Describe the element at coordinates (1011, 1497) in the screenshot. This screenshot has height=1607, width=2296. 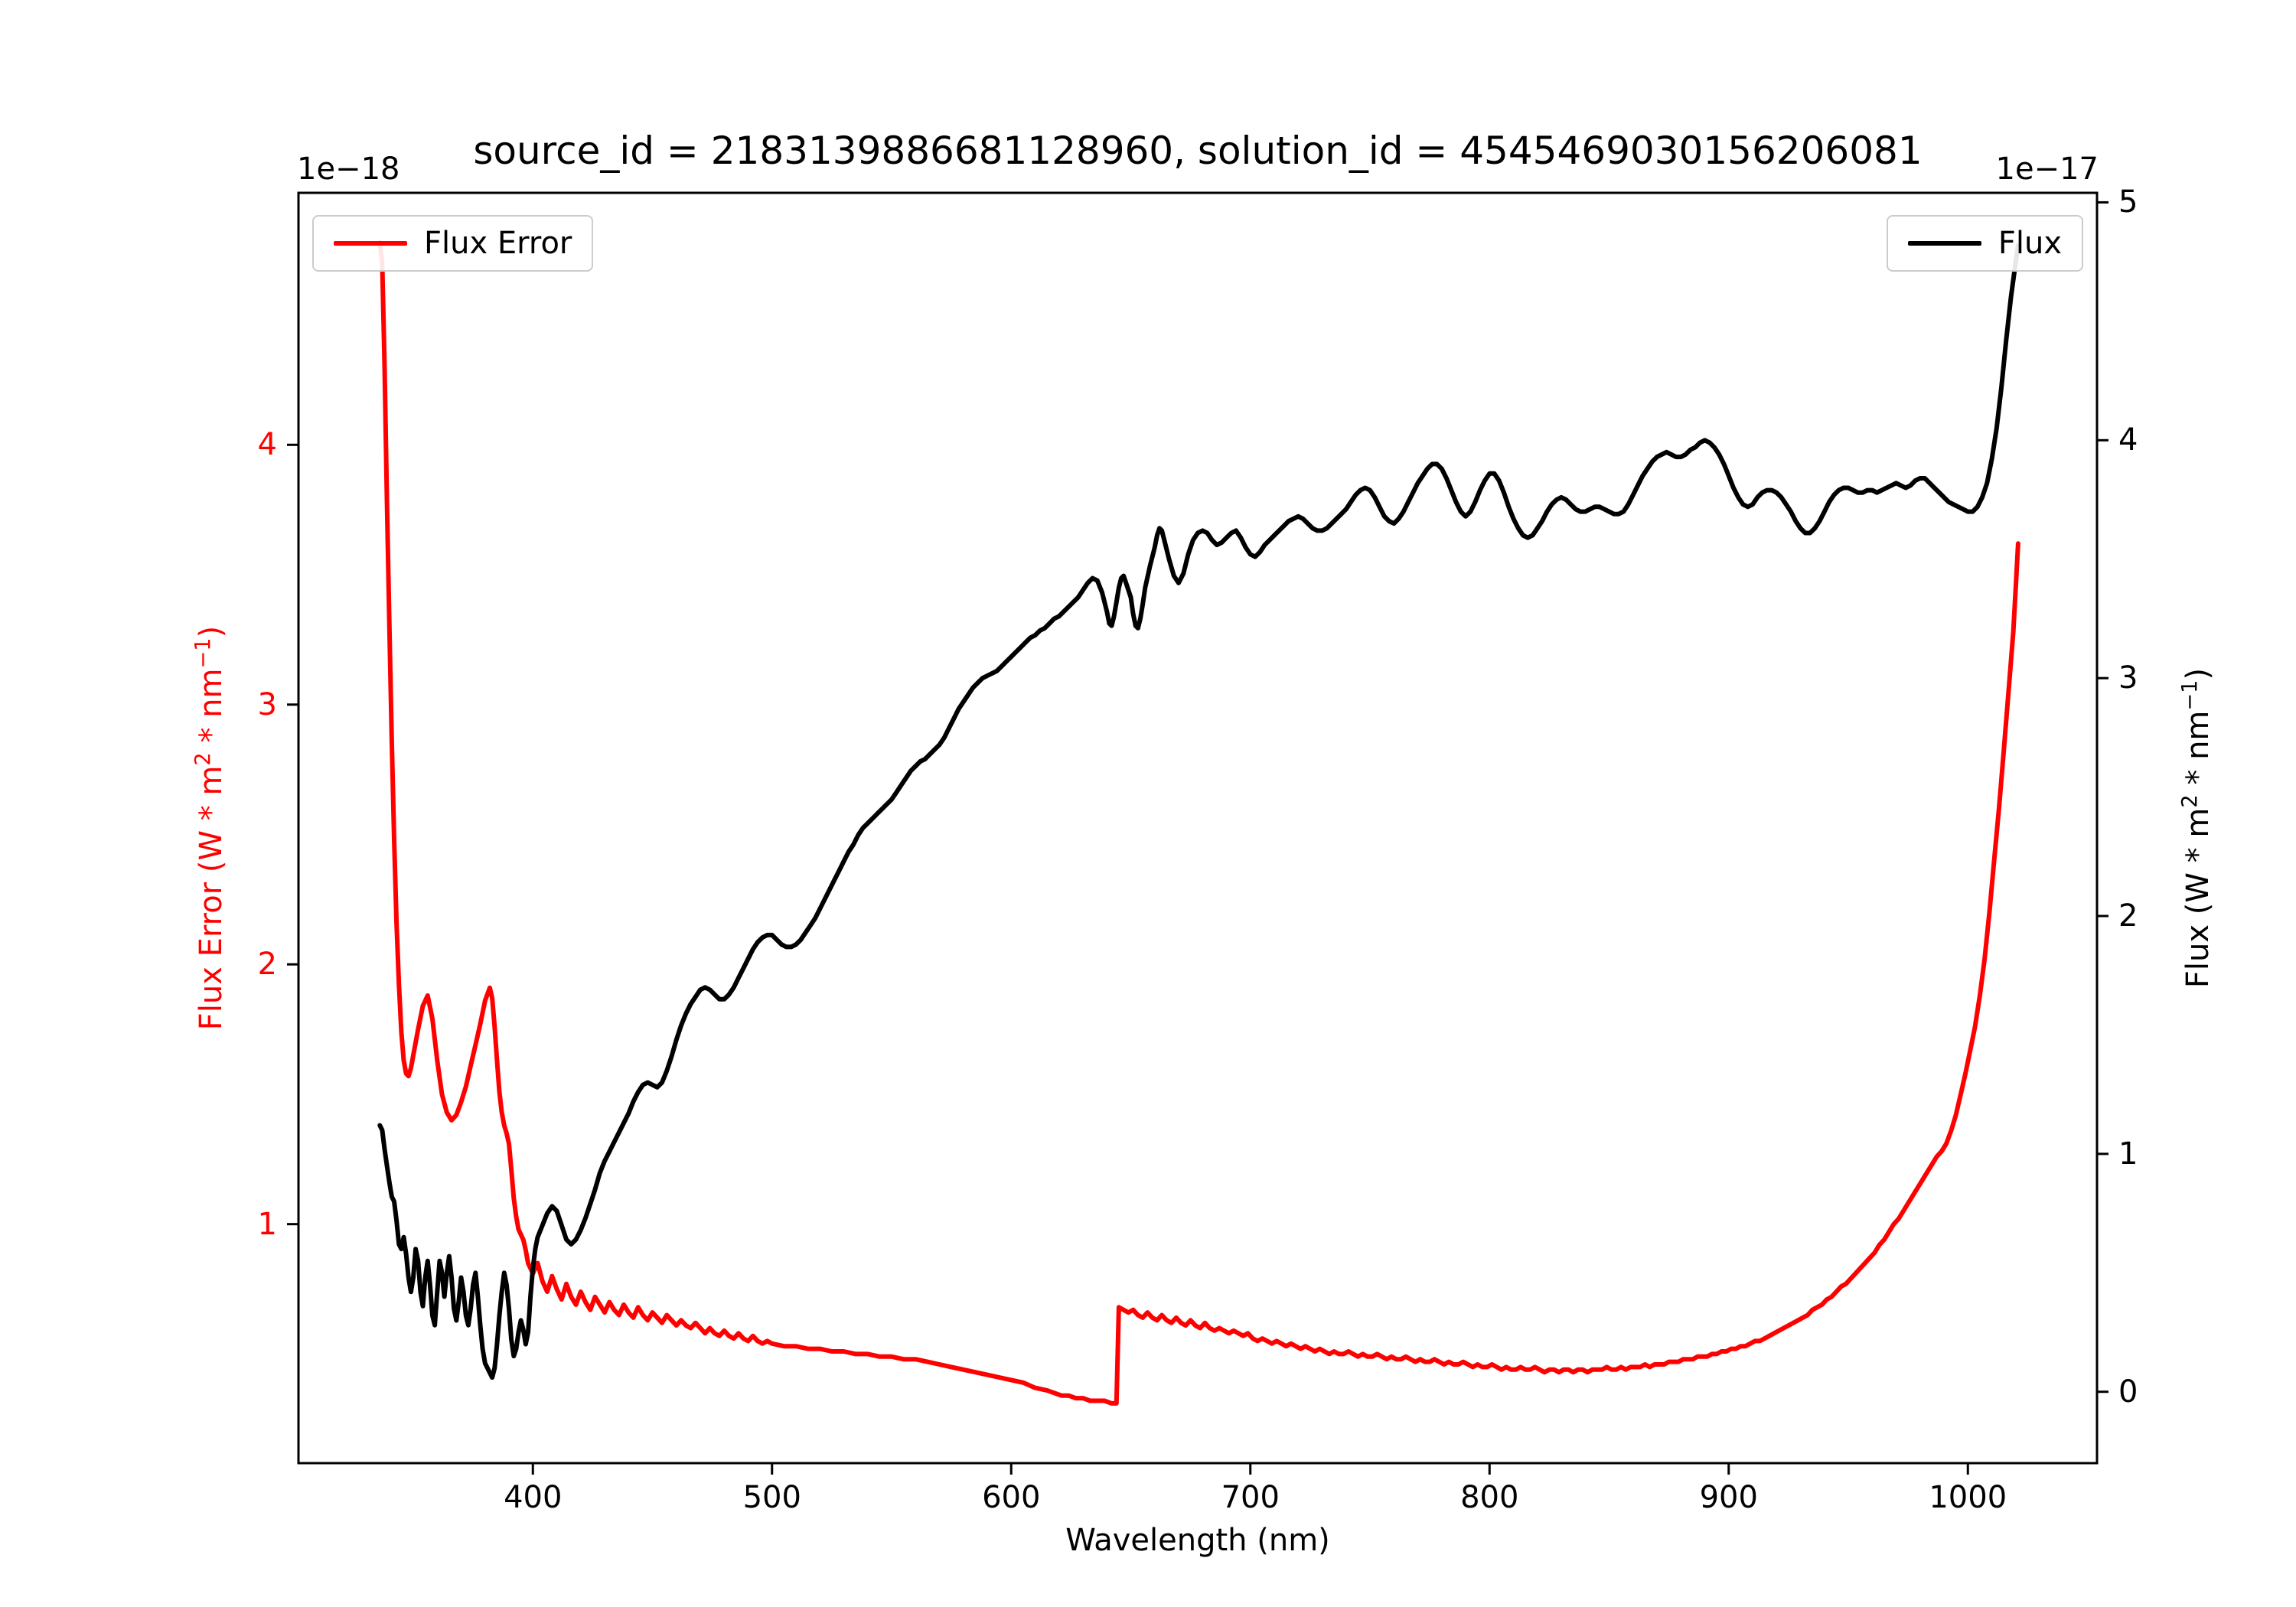
I see `x-tick-label: 600` at that location.